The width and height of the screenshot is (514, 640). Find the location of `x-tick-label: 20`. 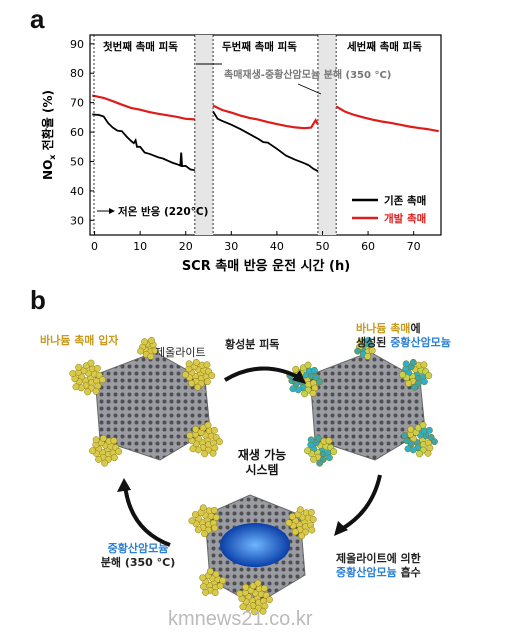

x-tick-label: 20 is located at coordinates (186, 246).